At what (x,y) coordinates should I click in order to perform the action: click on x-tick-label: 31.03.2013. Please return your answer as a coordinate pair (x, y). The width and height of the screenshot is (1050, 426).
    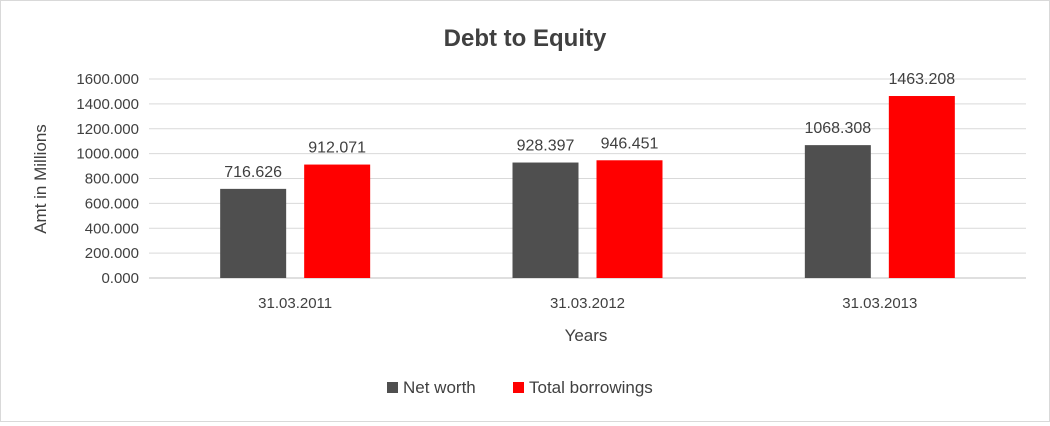
    Looking at the image, I should click on (879, 303).